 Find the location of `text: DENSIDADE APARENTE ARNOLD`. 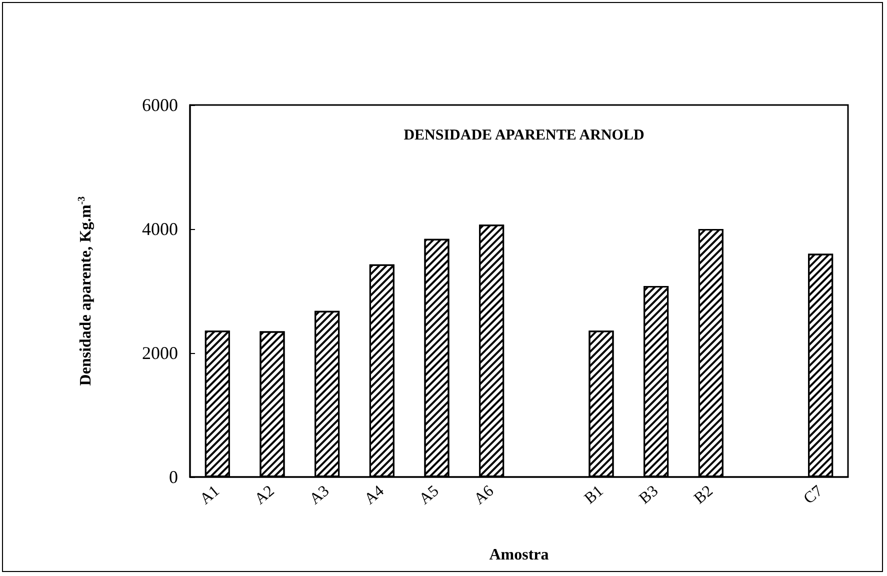

text: DENSIDADE APARENTE ARNOLD is located at coordinates (524, 136).